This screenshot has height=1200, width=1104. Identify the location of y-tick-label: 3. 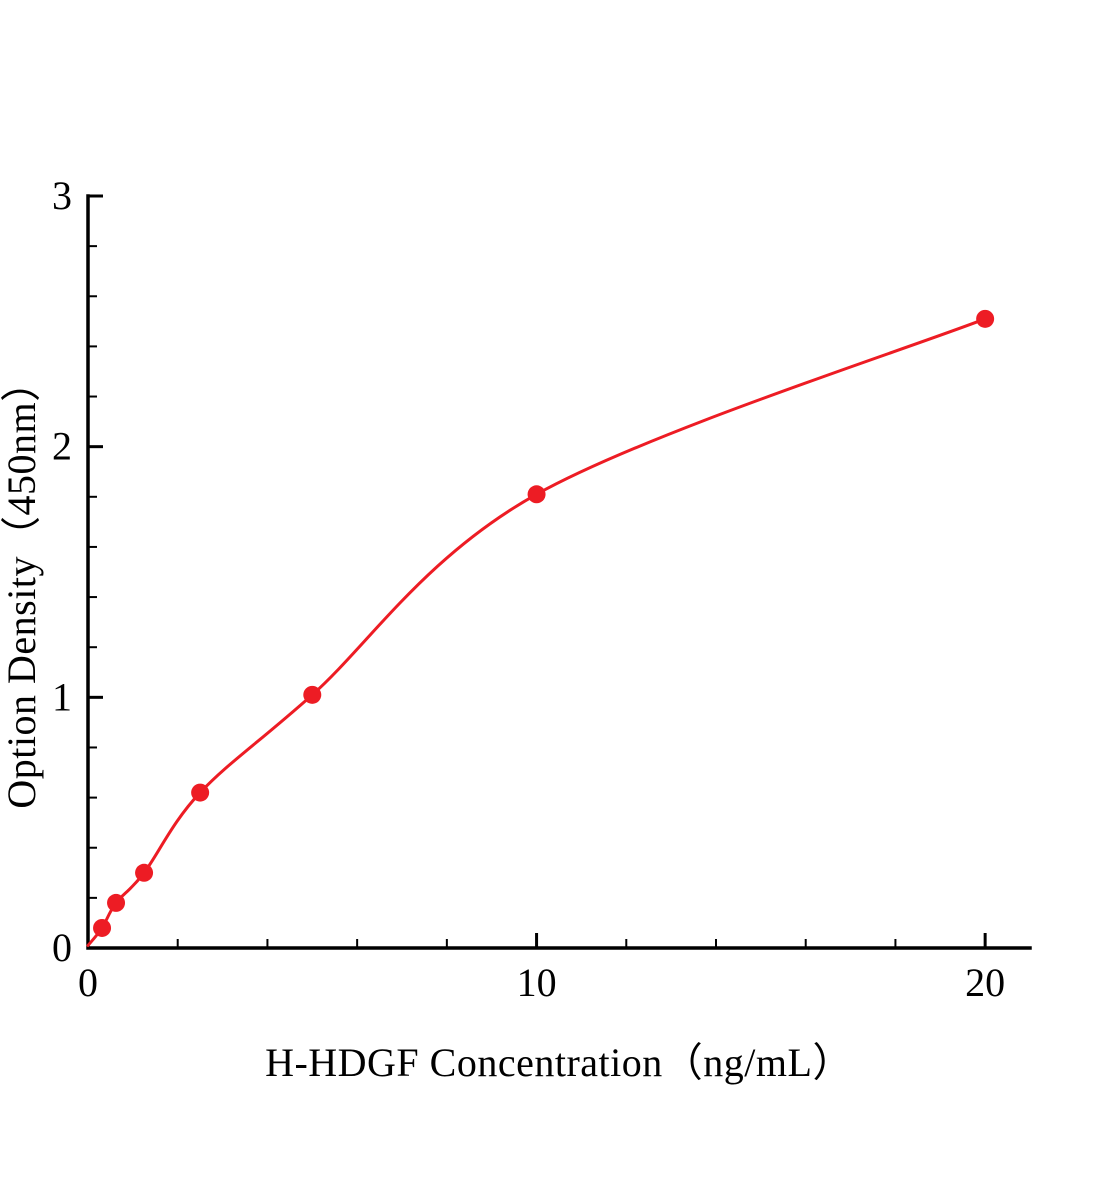
(62, 195).